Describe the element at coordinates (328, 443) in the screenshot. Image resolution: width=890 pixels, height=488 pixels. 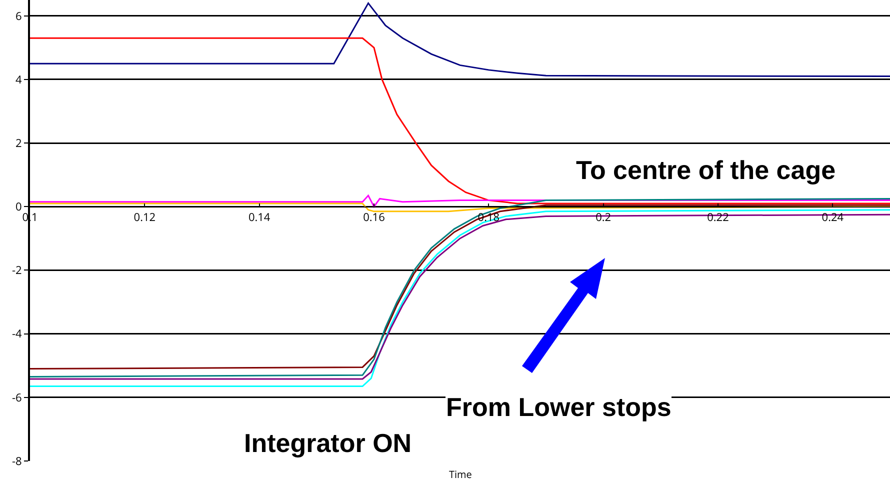
I see `annotation: Integrator ON` at that location.